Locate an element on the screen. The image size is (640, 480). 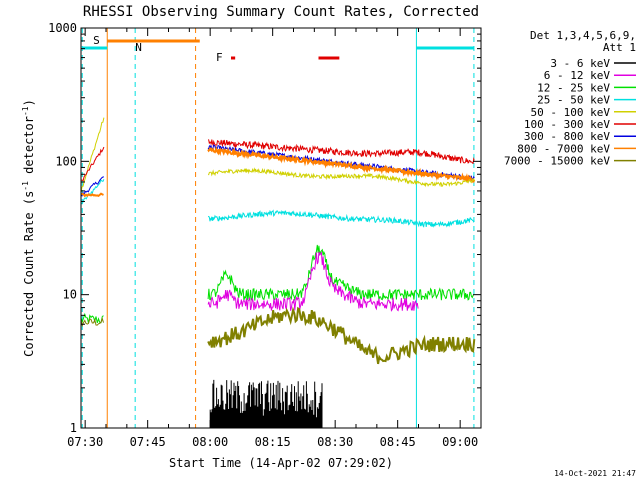
legend-label: 12 - 25 keV is located at coordinates (573, 87).